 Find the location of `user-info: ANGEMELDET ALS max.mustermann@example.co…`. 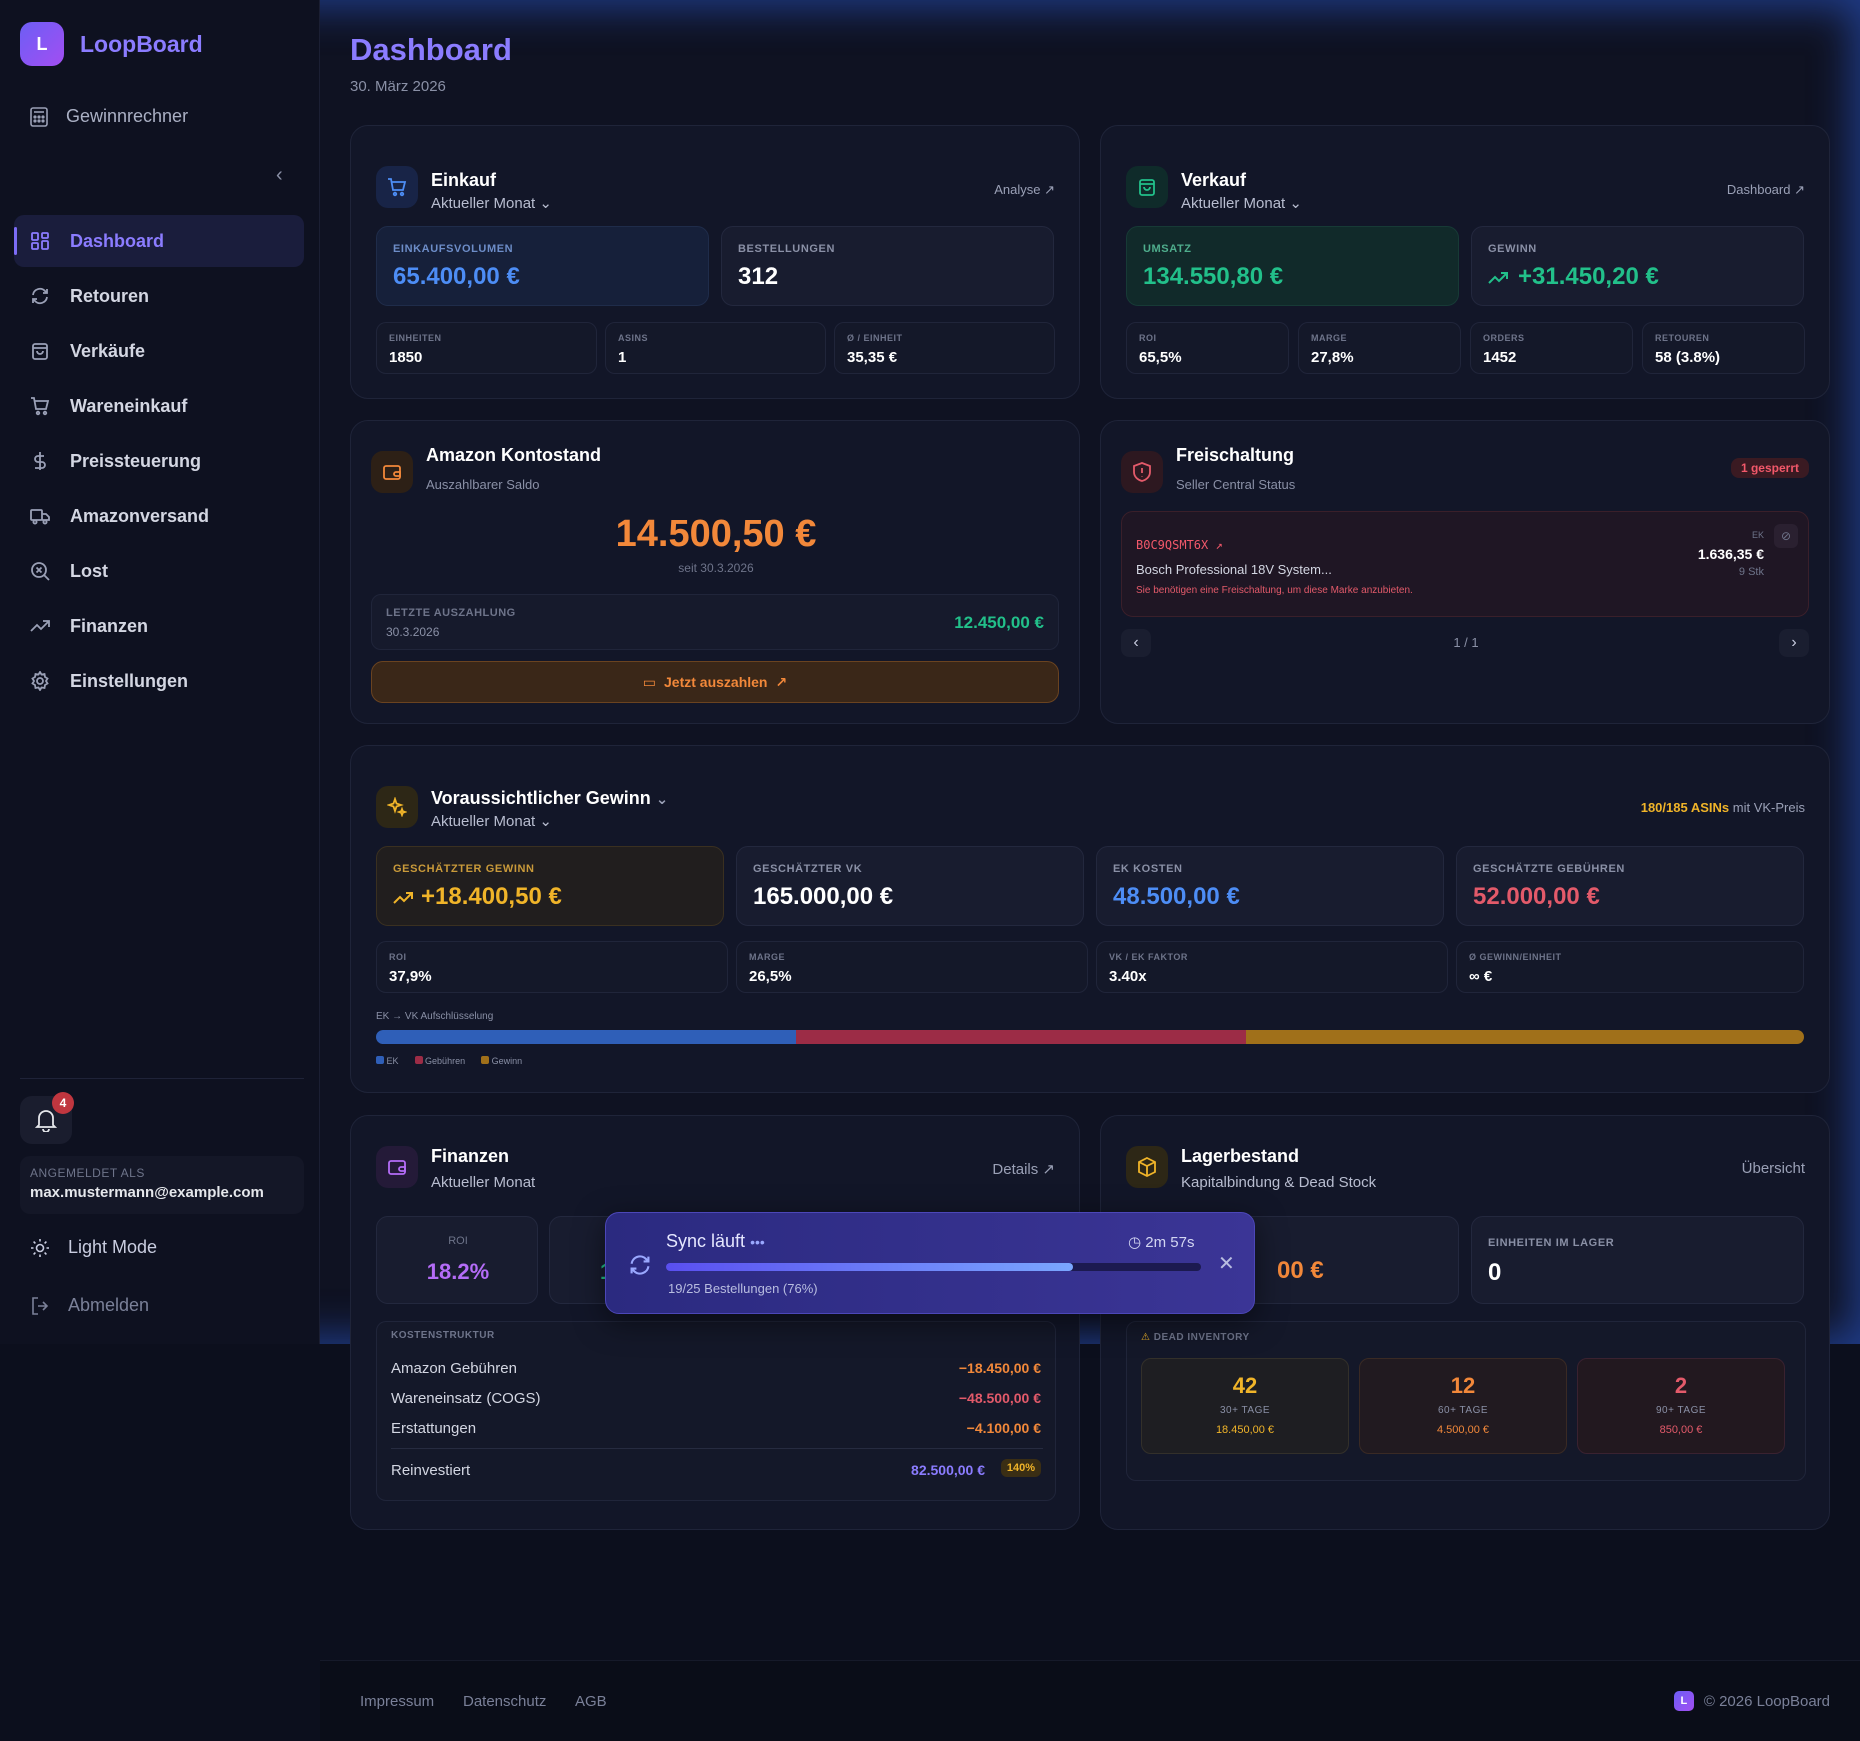

user-info: ANGEMELDET ALS max.mustermann@example.co… is located at coordinates (162, 1185).